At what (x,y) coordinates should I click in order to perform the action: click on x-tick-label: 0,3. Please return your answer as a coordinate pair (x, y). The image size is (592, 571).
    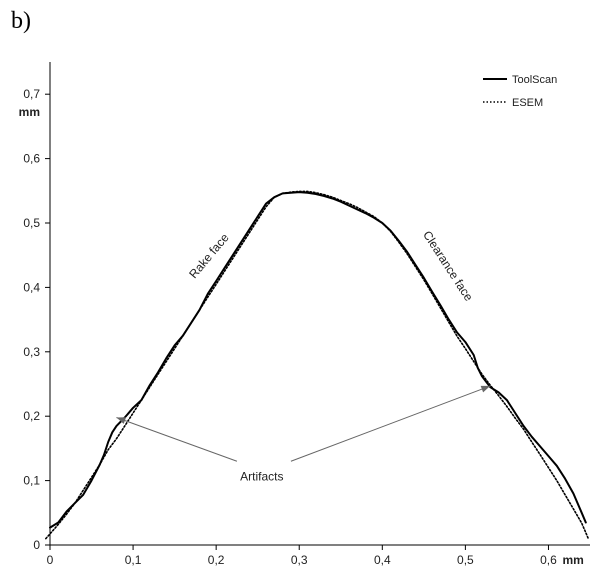
    Looking at the image, I should click on (299, 560).